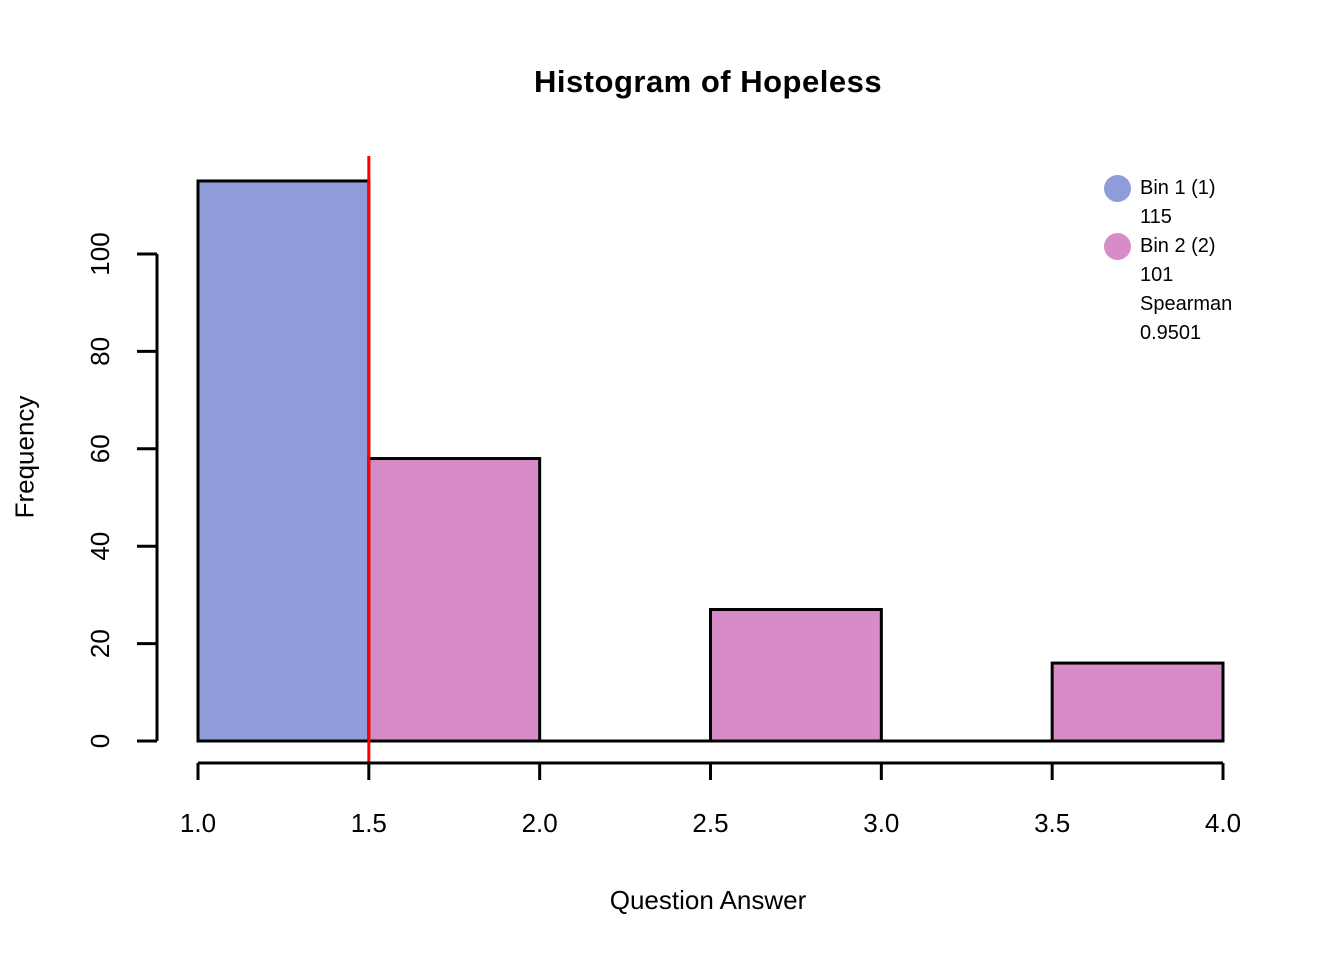 The width and height of the screenshot is (1344, 960). Describe the element at coordinates (100, 448) in the screenshot. I see `y-tick-label: 60` at that location.